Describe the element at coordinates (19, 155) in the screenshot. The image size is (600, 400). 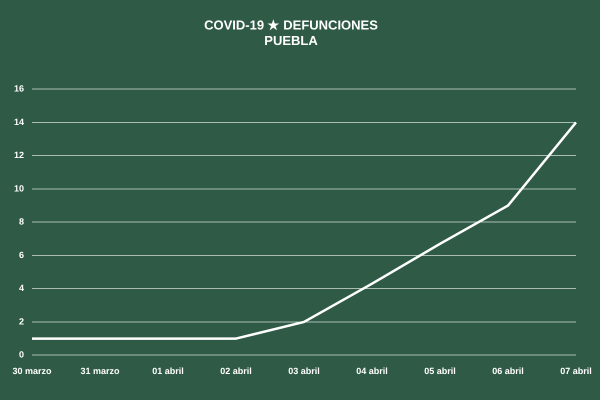
I see `y-tick-label: 12` at that location.